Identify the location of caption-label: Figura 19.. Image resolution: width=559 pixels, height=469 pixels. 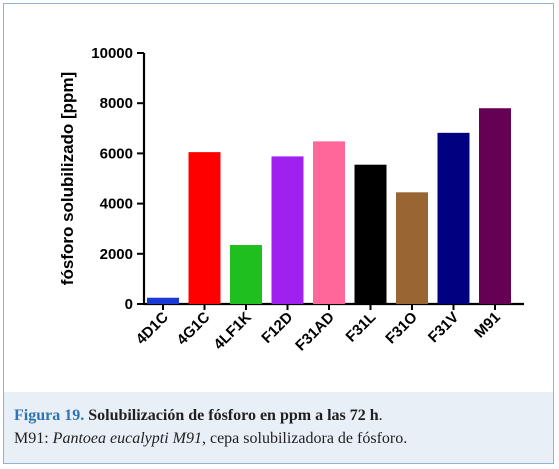
(49, 415).